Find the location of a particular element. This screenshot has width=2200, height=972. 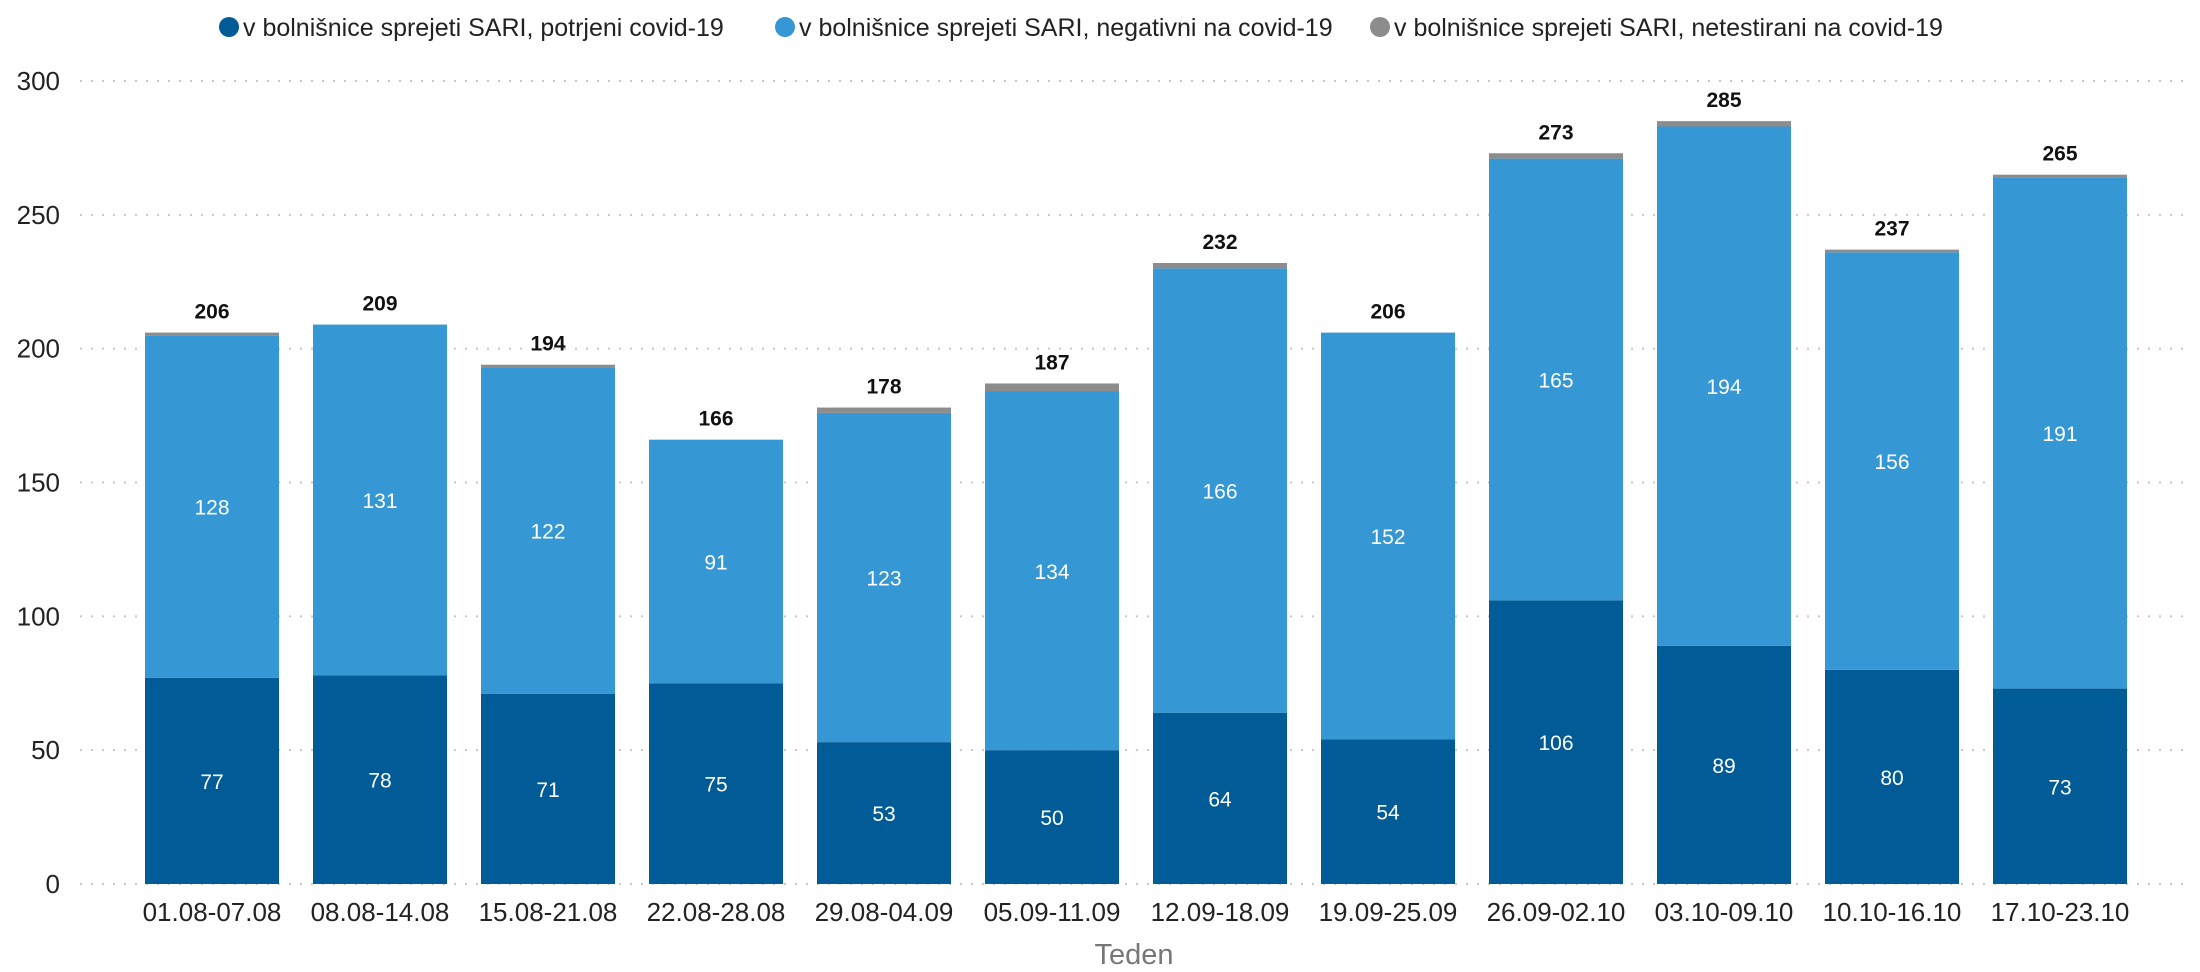

total-label: 178 is located at coordinates (883, 387).